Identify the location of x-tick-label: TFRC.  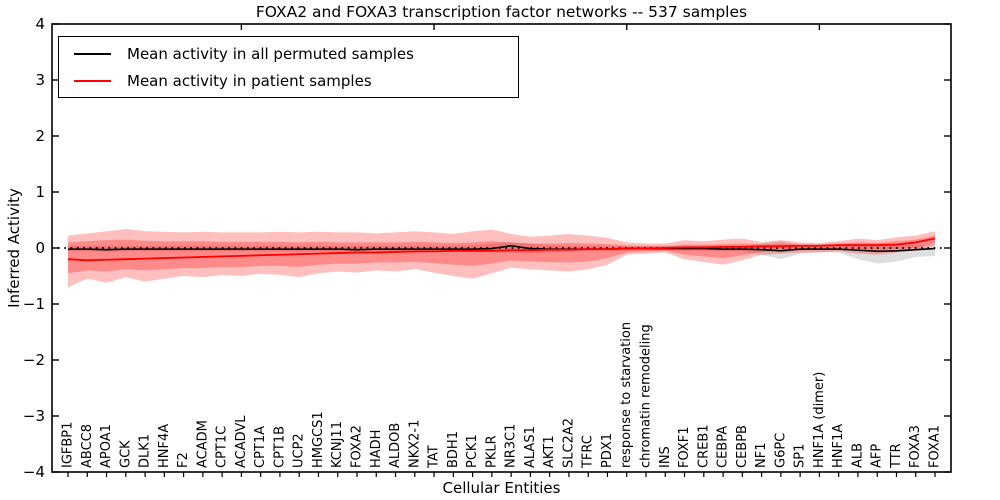
(588, 452).